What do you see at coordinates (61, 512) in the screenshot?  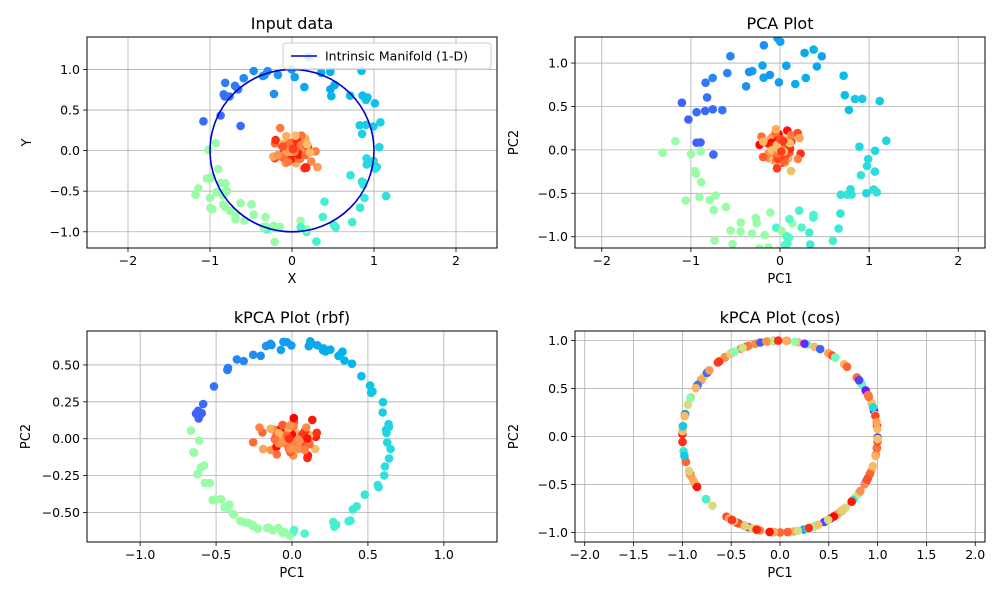 I see `y-tick-label: −0.50` at bounding box center [61, 512].